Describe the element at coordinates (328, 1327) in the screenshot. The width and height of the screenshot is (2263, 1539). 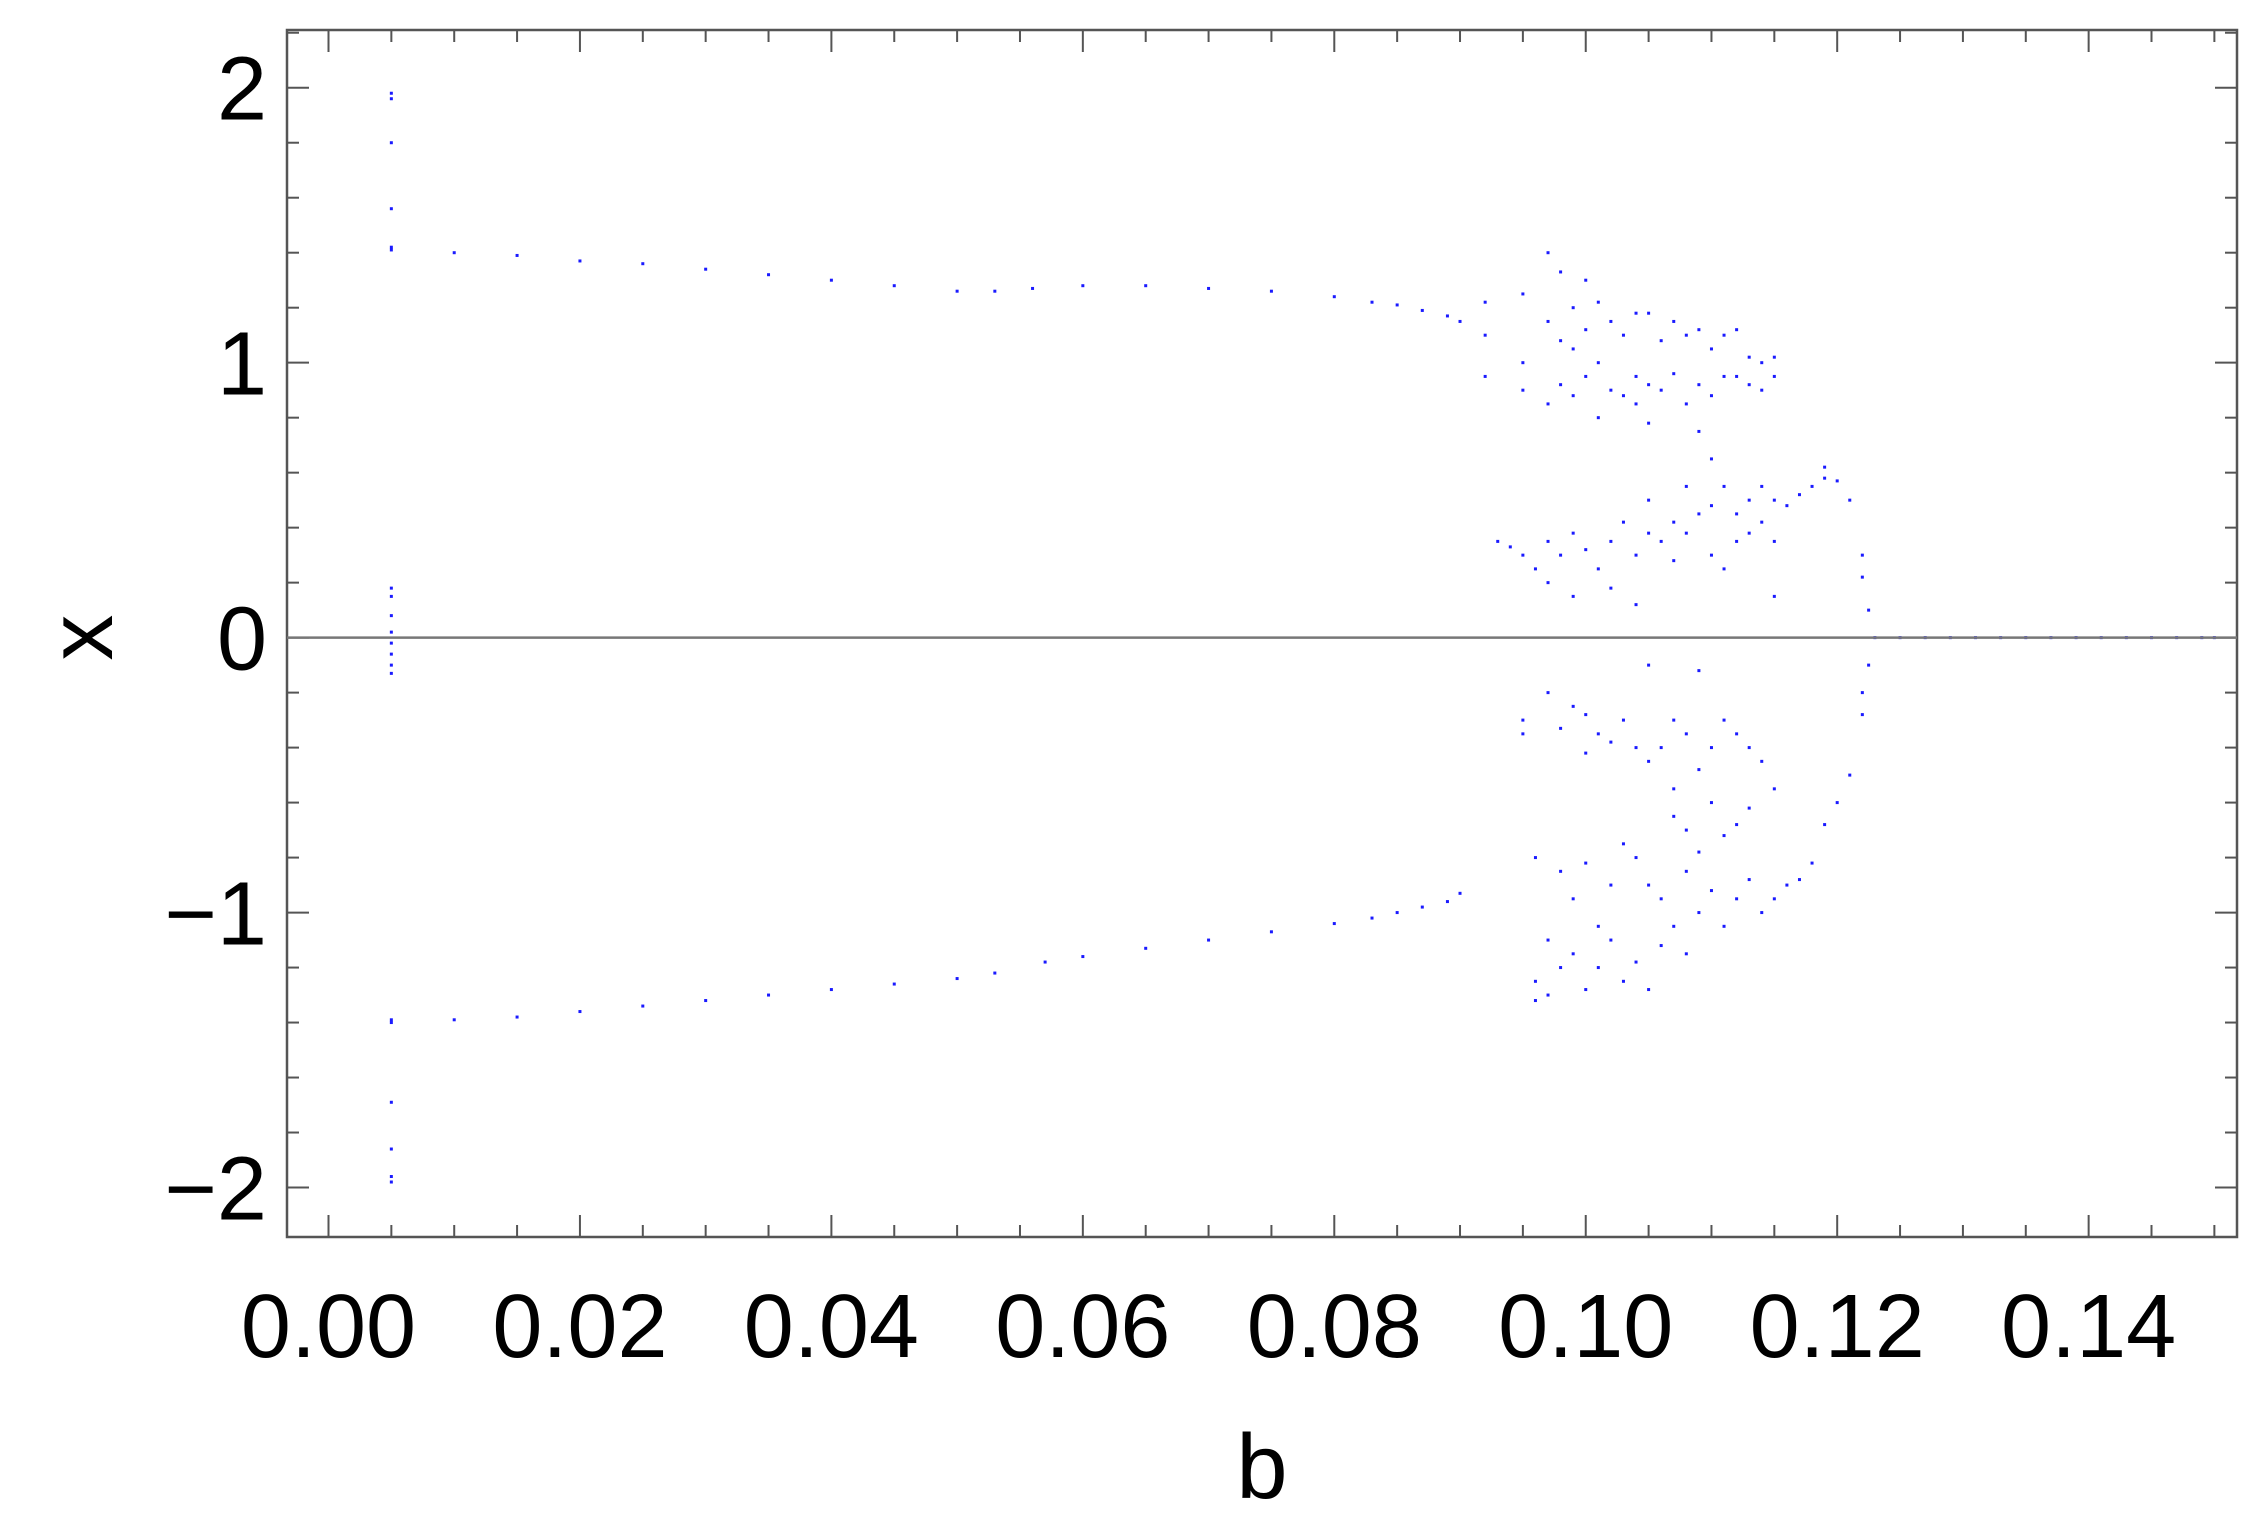
I see `x-tick-label: 0.00` at that location.